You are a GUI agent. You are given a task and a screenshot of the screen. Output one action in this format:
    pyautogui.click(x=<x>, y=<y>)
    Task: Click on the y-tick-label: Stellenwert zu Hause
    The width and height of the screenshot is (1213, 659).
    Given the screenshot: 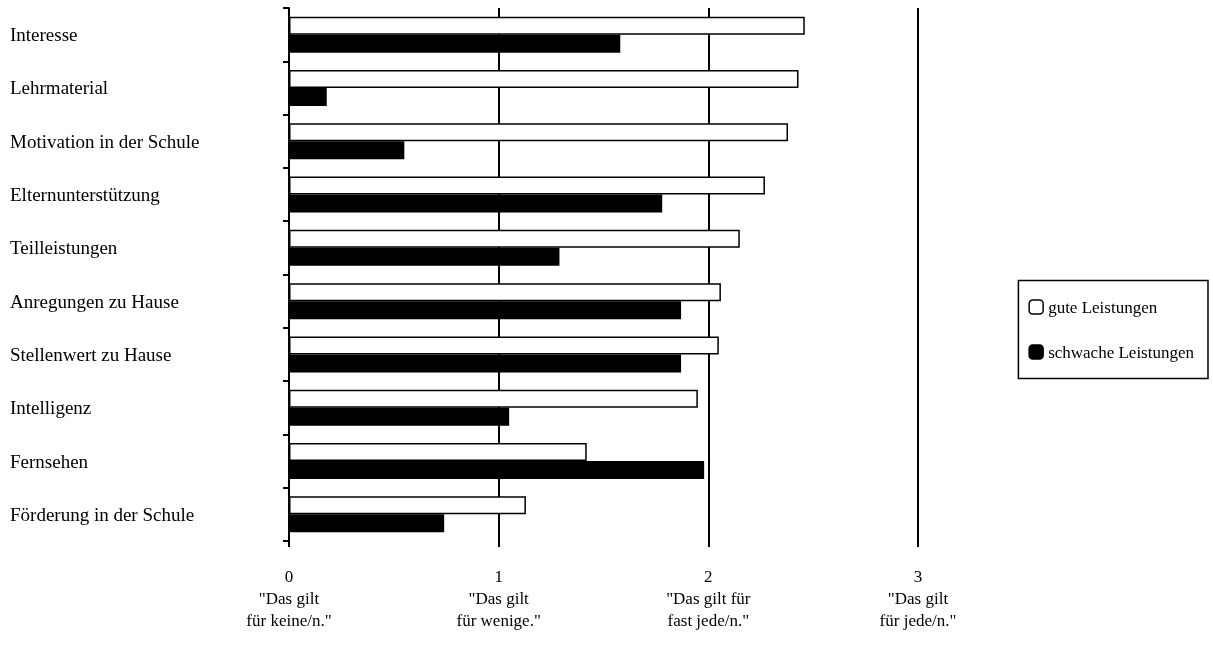 What is the action you would take?
    pyautogui.click(x=91, y=354)
    